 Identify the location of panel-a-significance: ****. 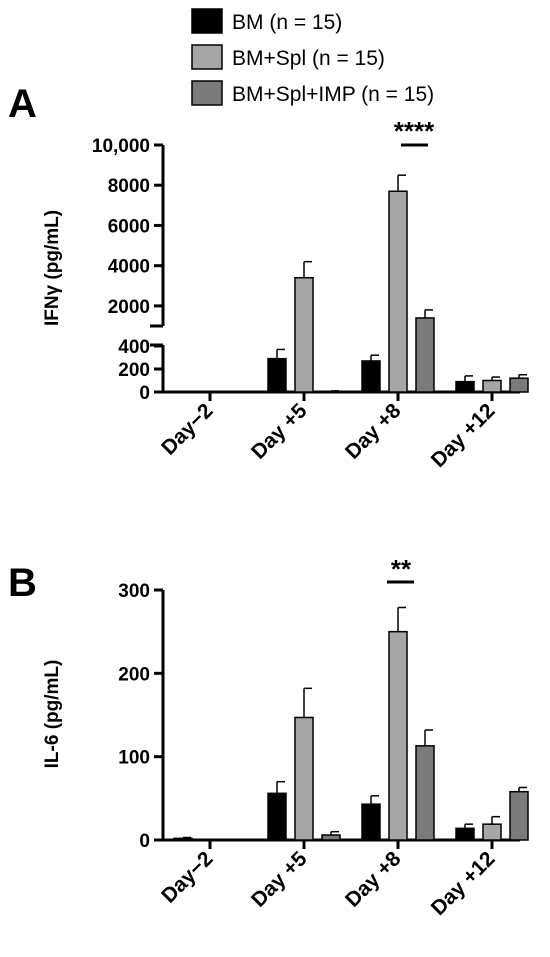
(414, 131).